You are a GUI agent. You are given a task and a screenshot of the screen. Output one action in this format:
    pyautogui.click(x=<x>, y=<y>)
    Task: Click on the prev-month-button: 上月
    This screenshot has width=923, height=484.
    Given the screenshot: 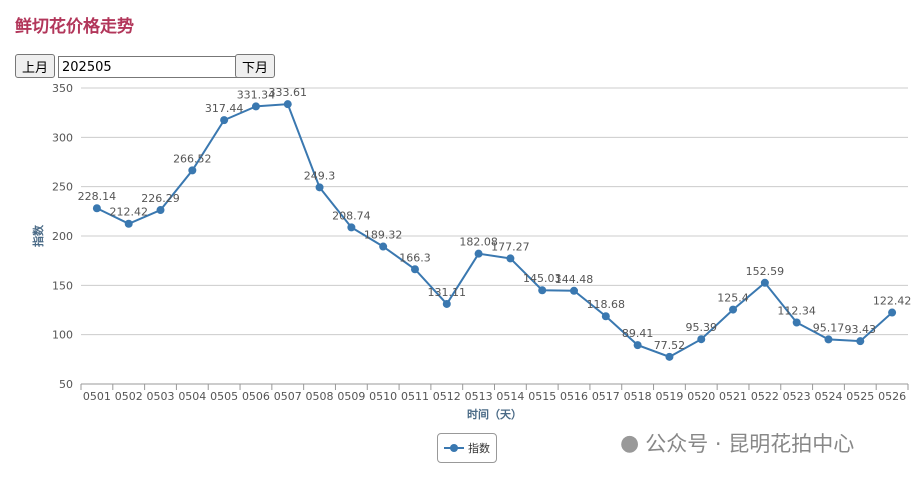 What is the action you would take?
    pyautogui.click(x=35, y=66)
    